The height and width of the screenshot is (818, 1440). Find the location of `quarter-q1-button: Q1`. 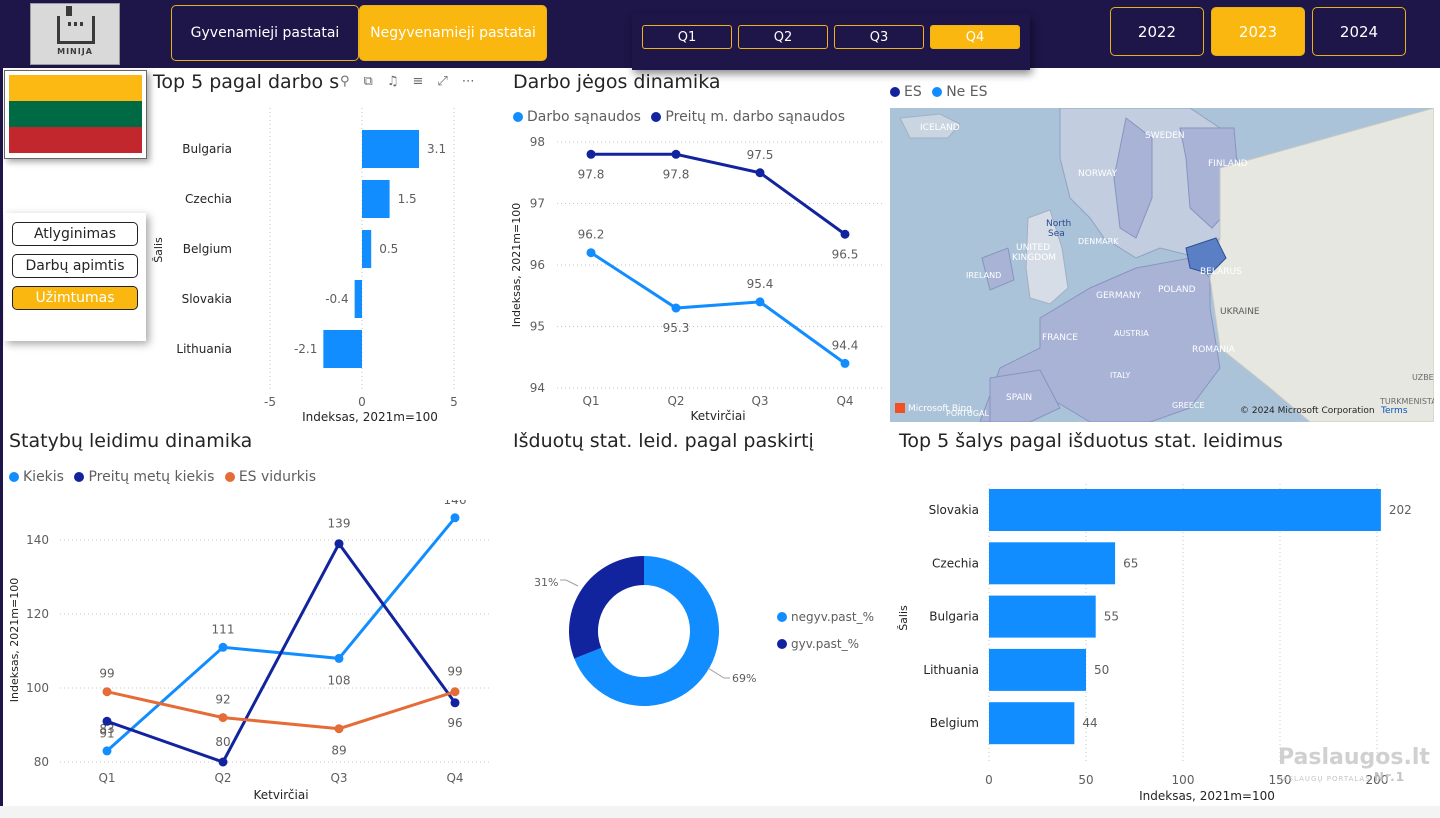

quarter-q1-button: Q1 is located at coordinates (687, 37).